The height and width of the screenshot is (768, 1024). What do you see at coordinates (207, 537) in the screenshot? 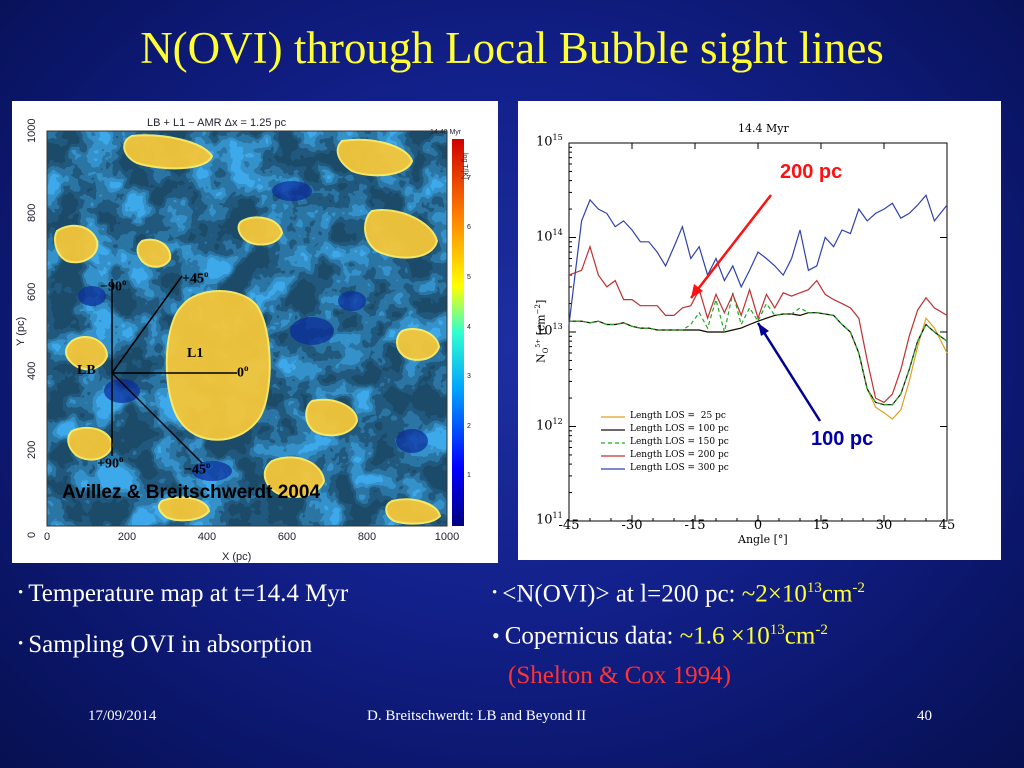
I see `map-x-tick: 400` at bounding box center [207, 537].